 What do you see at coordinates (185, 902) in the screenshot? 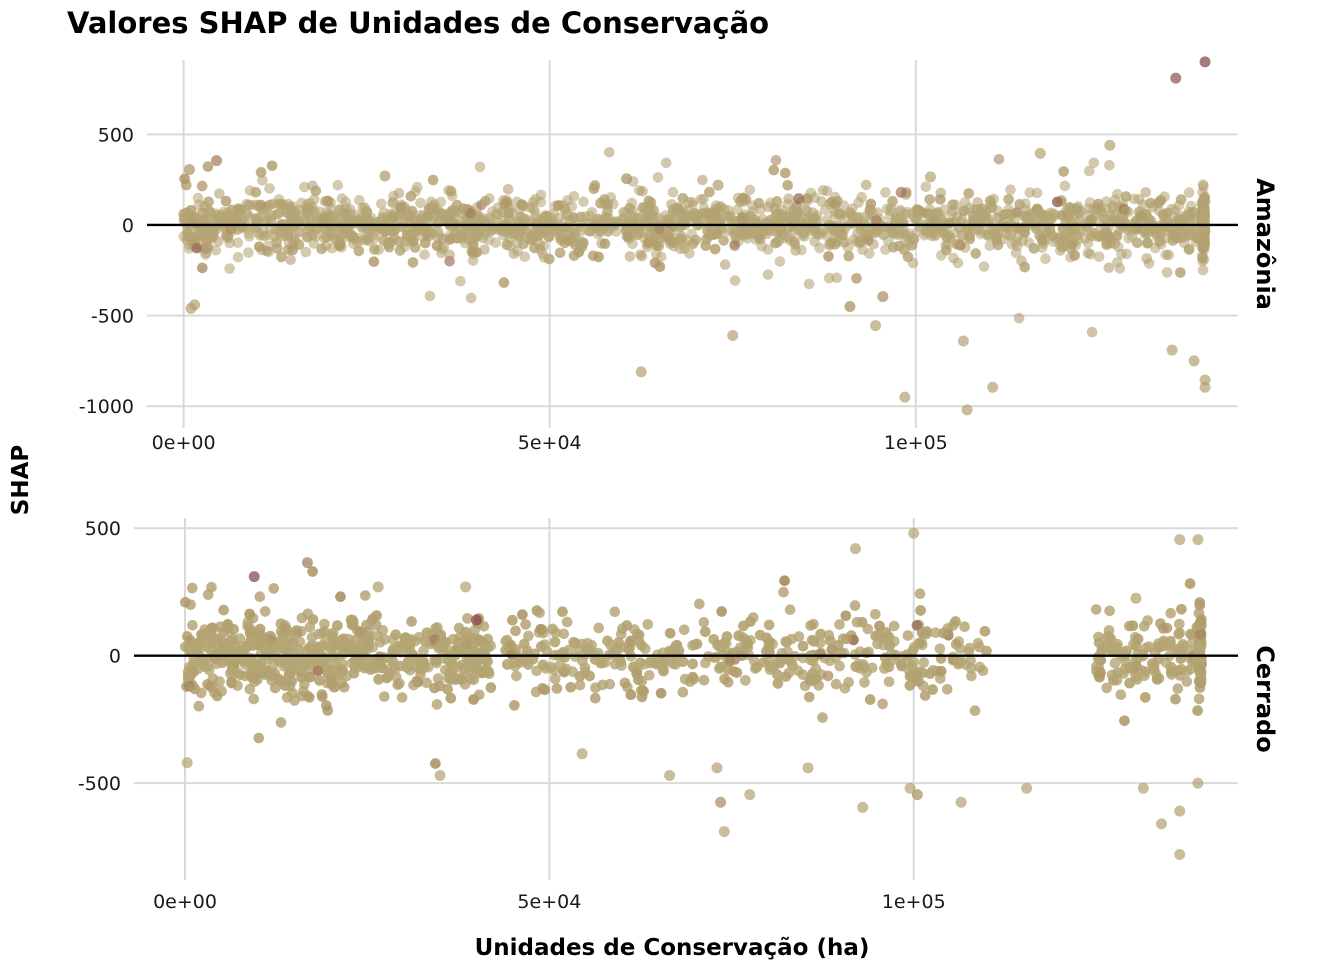
I see `x-tick-label: 0e+00` at bounding box center [185, 902].